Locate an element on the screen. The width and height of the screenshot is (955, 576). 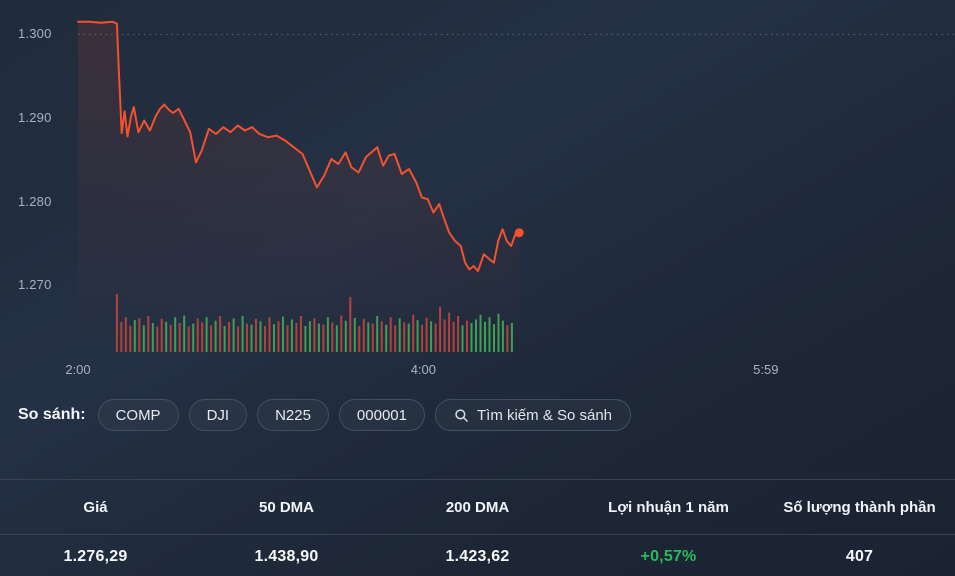
stats-value-cell: 407 is located at coordinates (859, 556).